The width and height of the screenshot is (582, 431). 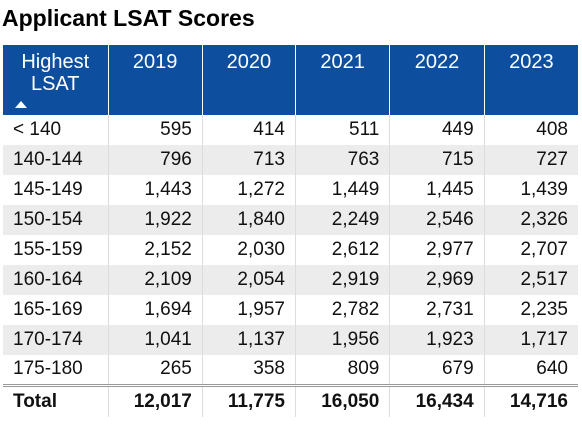 I want to click on cell: 2,152, so click(x=155, y=250).